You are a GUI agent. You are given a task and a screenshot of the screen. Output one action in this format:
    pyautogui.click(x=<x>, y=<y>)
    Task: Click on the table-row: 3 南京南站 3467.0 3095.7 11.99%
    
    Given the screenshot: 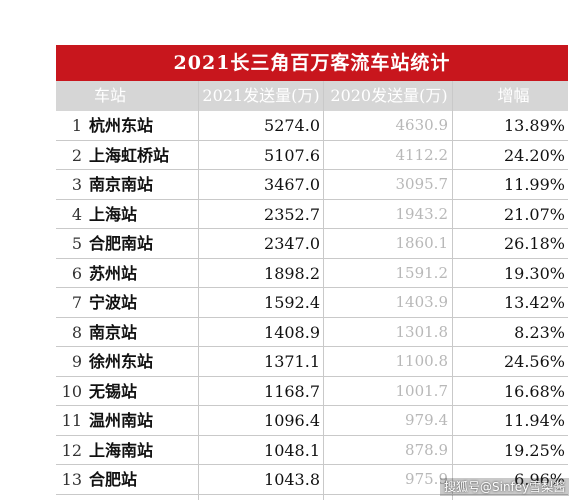 What is the action you would take?
    pyautogui.click(x=312, y=185)
    